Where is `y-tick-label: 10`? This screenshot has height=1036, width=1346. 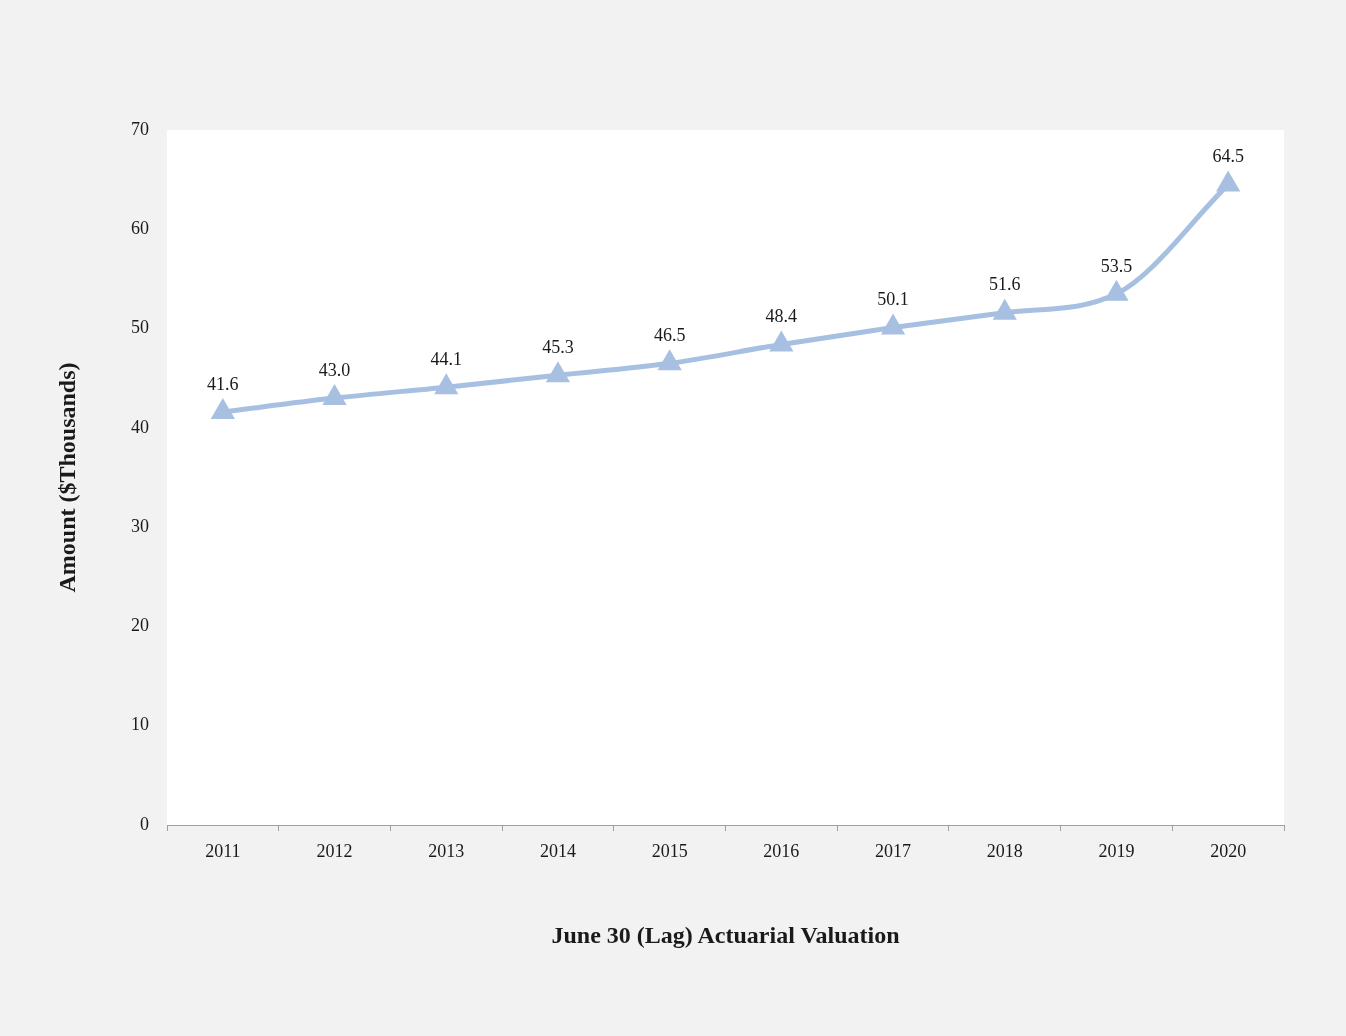 y-tick-label: 10 is located at coordinates (140, 724).